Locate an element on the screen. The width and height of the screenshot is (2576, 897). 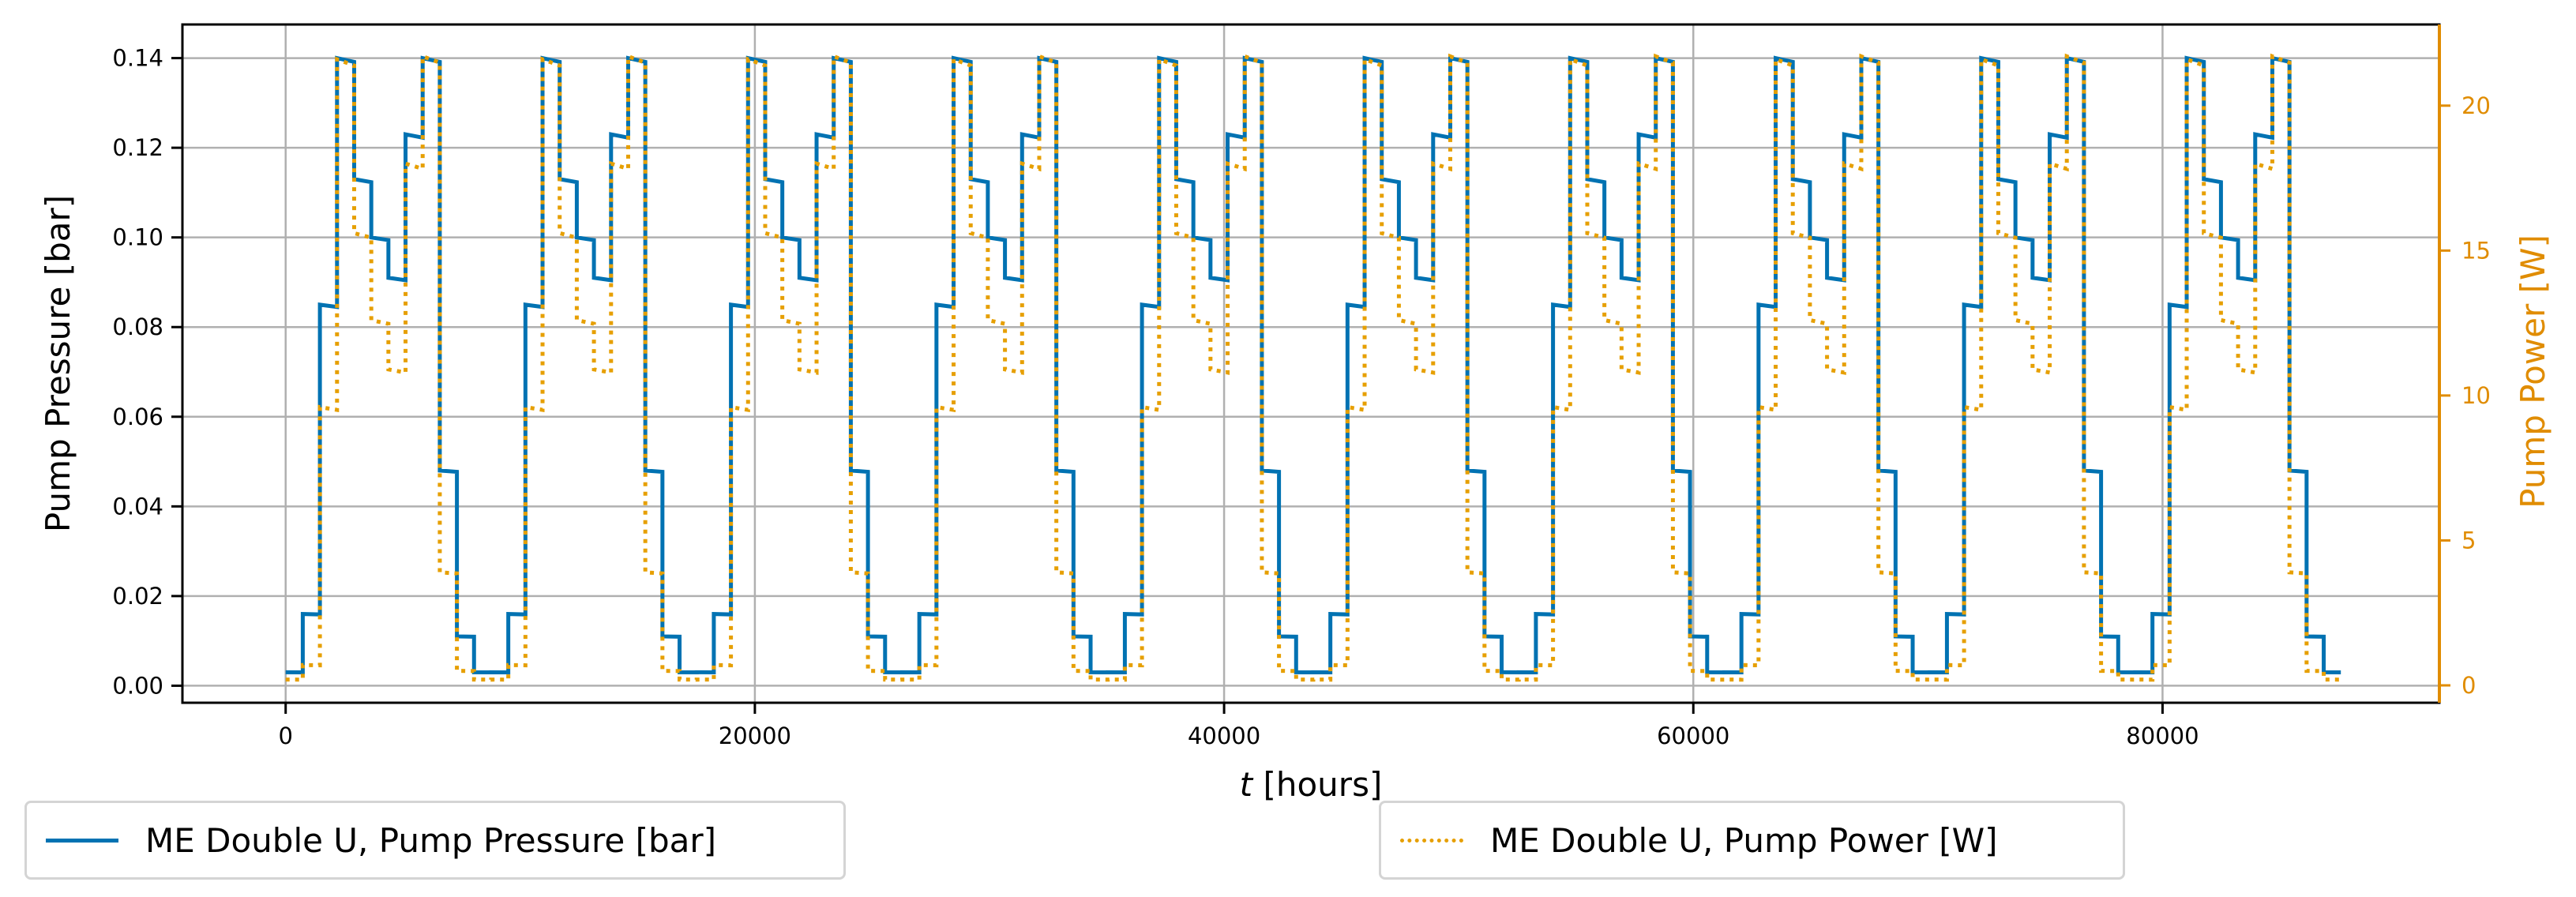
left-tick-label: 0.02 is located at coordinates (137, 596).